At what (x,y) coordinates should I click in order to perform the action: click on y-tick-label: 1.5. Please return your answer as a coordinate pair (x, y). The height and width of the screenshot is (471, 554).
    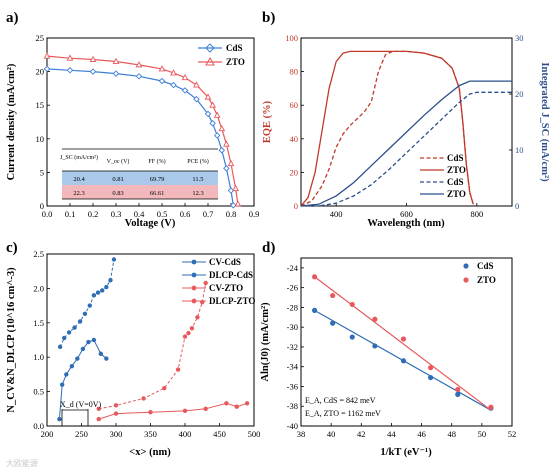
    Looking at the image, I should click on (38, 323).